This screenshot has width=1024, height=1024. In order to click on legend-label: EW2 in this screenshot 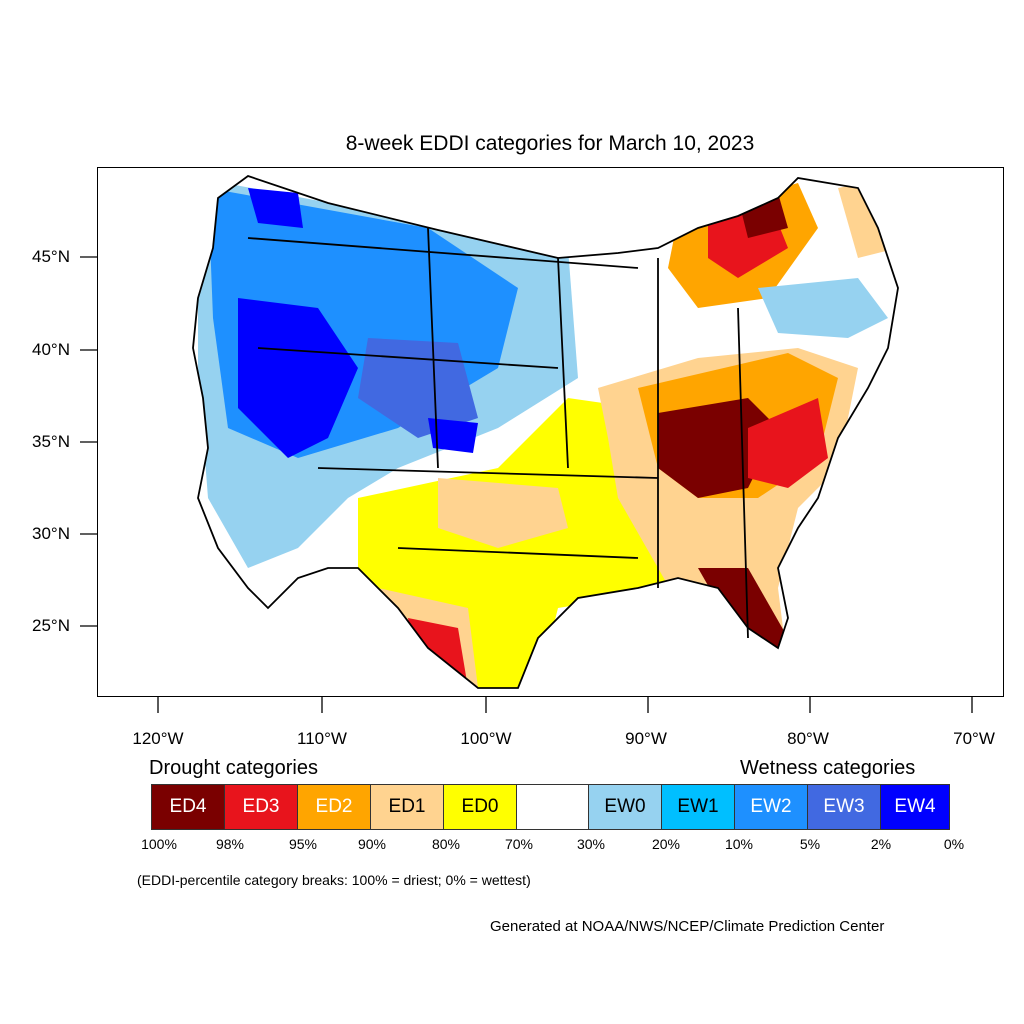, I will do `click(771, 806)`.